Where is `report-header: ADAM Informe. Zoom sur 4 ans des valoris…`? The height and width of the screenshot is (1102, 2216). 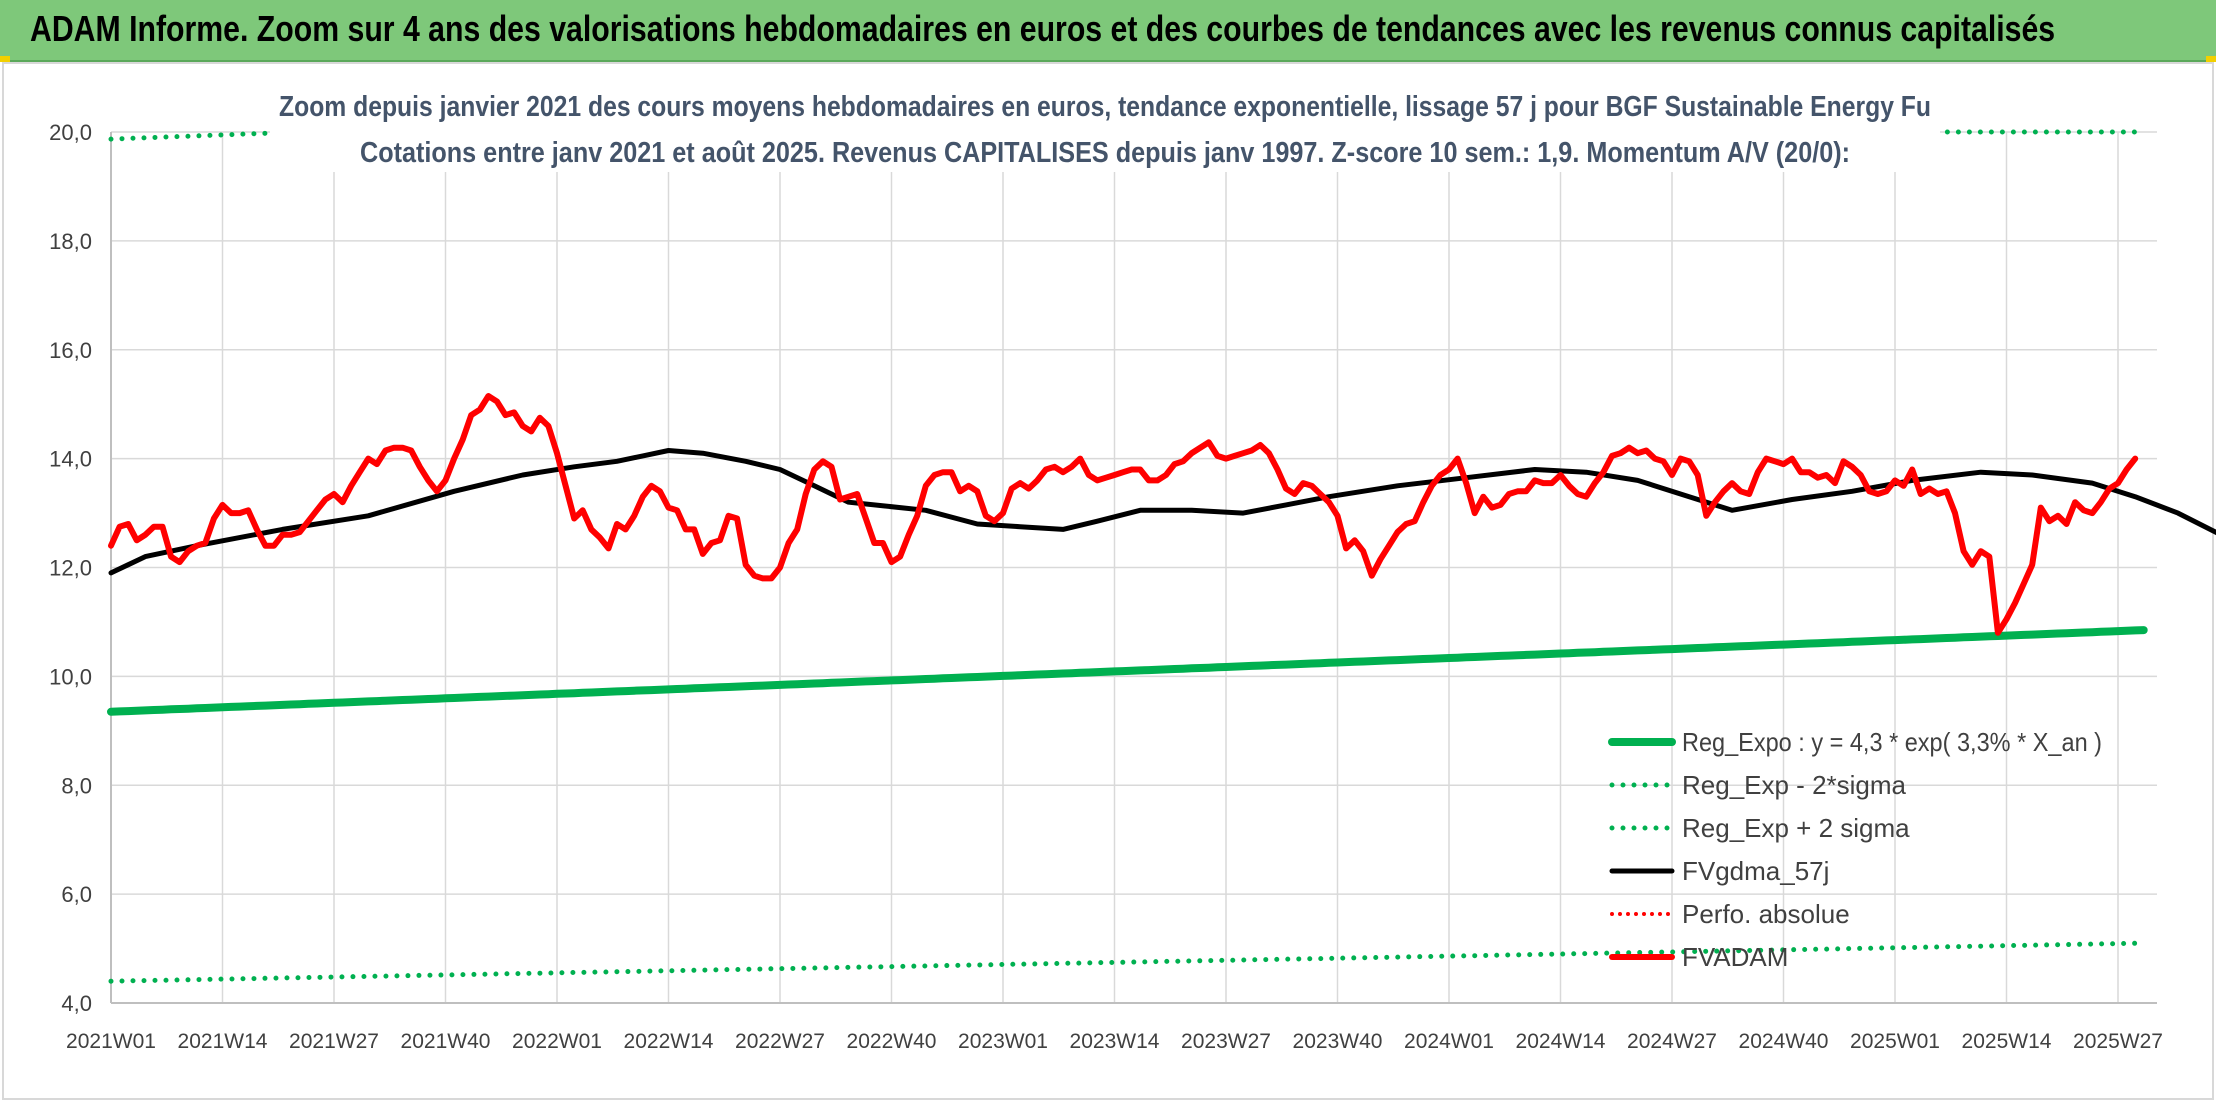
report-header: ADAM Informe. Zoom sur 4 ans des valoris… is located at coordinates (1108, 31).